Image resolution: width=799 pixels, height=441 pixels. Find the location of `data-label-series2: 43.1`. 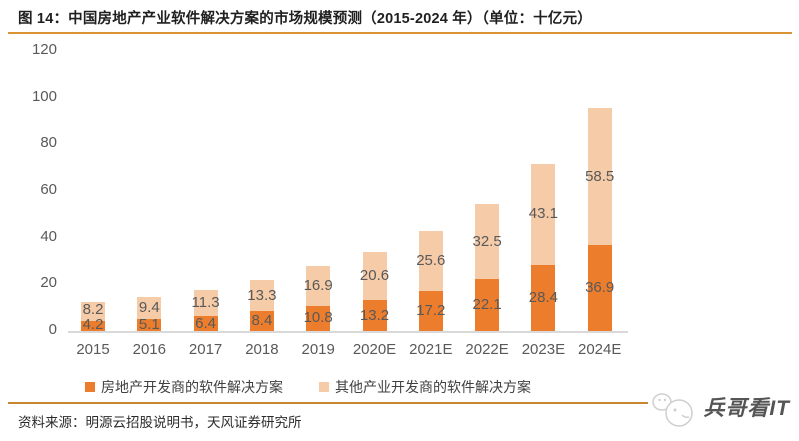

data-label-series2: 43.1 is located at coordinates (543, 214).